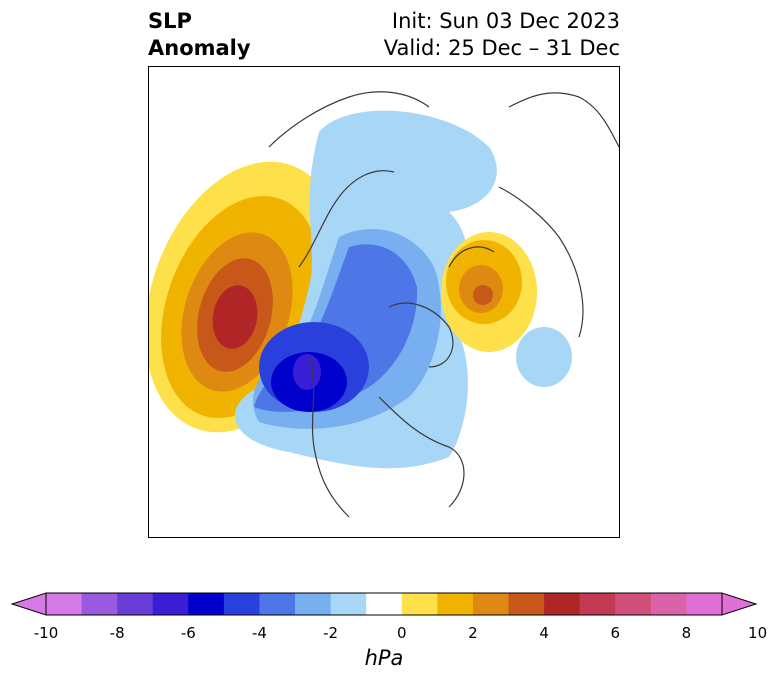 Image resolution: width=768 pixels, height=684 pixels. What do you see at coordinates (501, 48) in the screenshot?
I see `valid-date-label: Valid: 25 Dec – 31 Dec` at bounding box center [501, 48].